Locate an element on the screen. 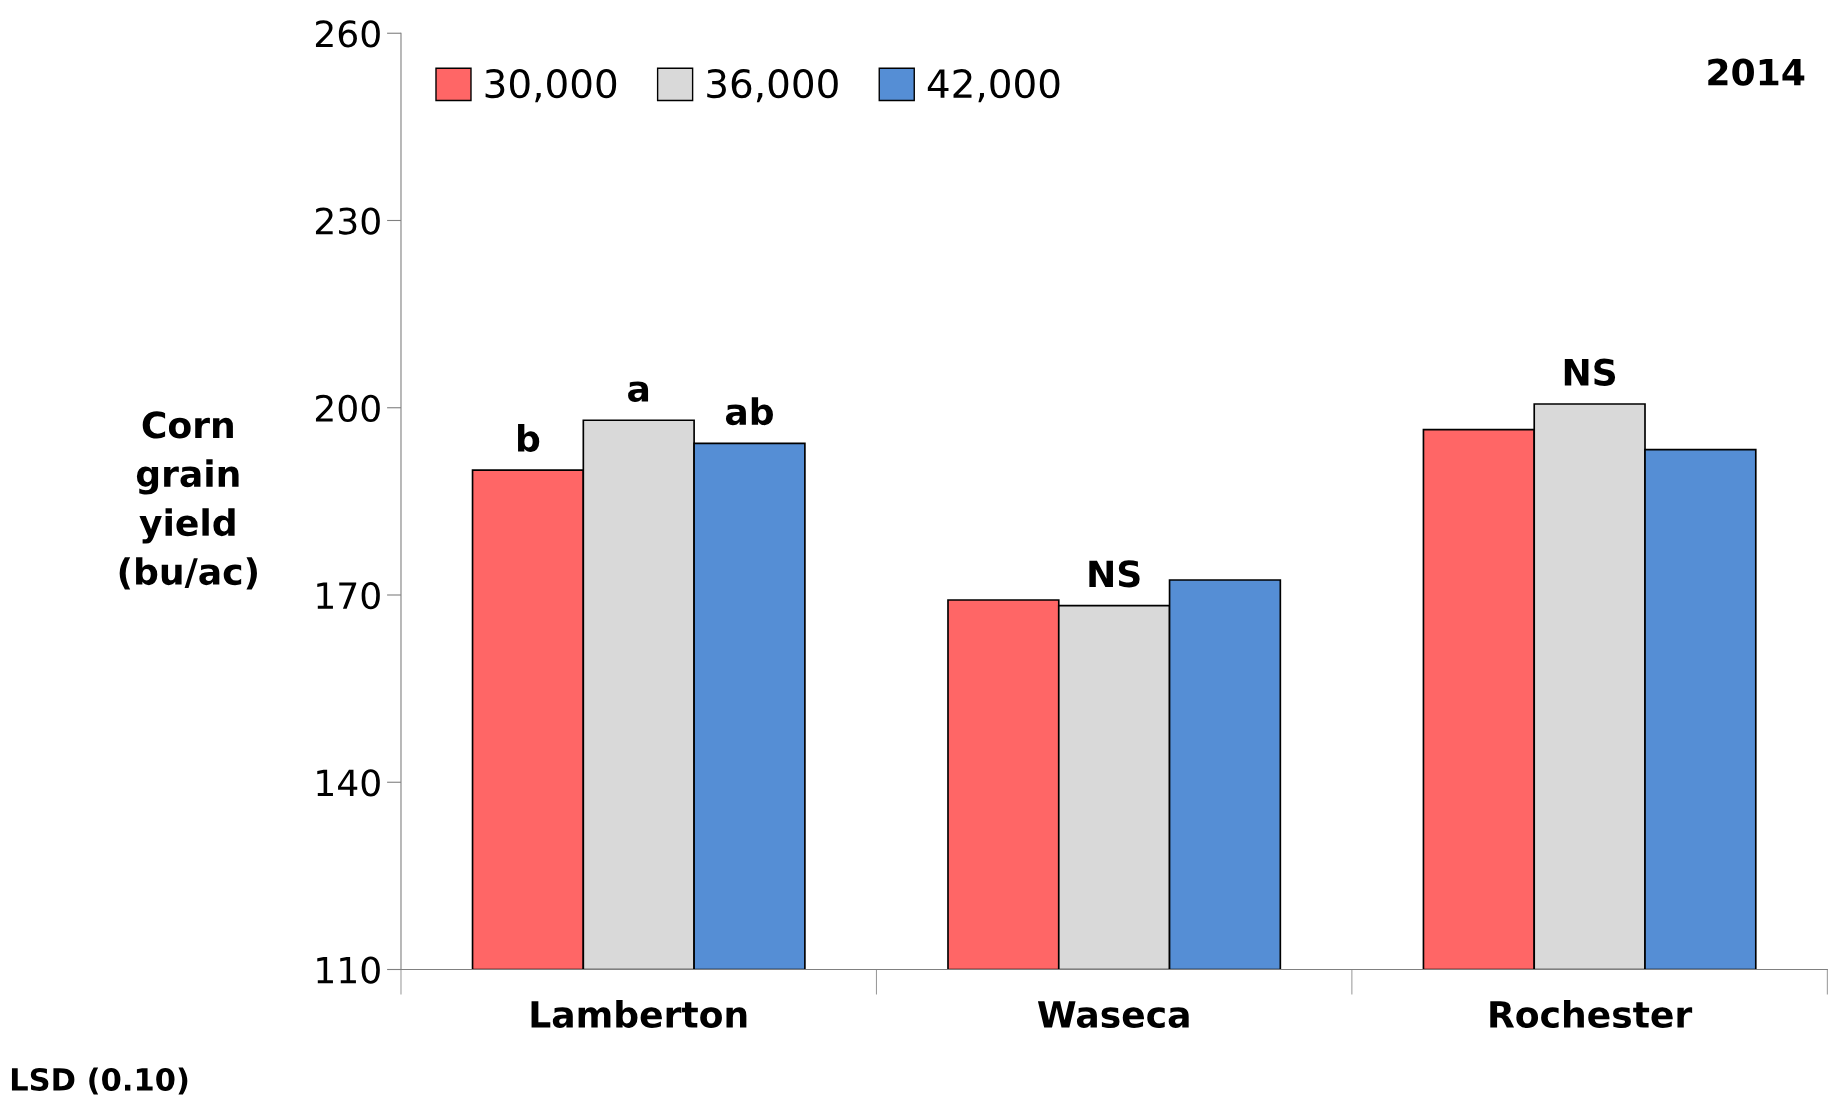  y-tick-label: 110 is located at coordinates (348, 970).